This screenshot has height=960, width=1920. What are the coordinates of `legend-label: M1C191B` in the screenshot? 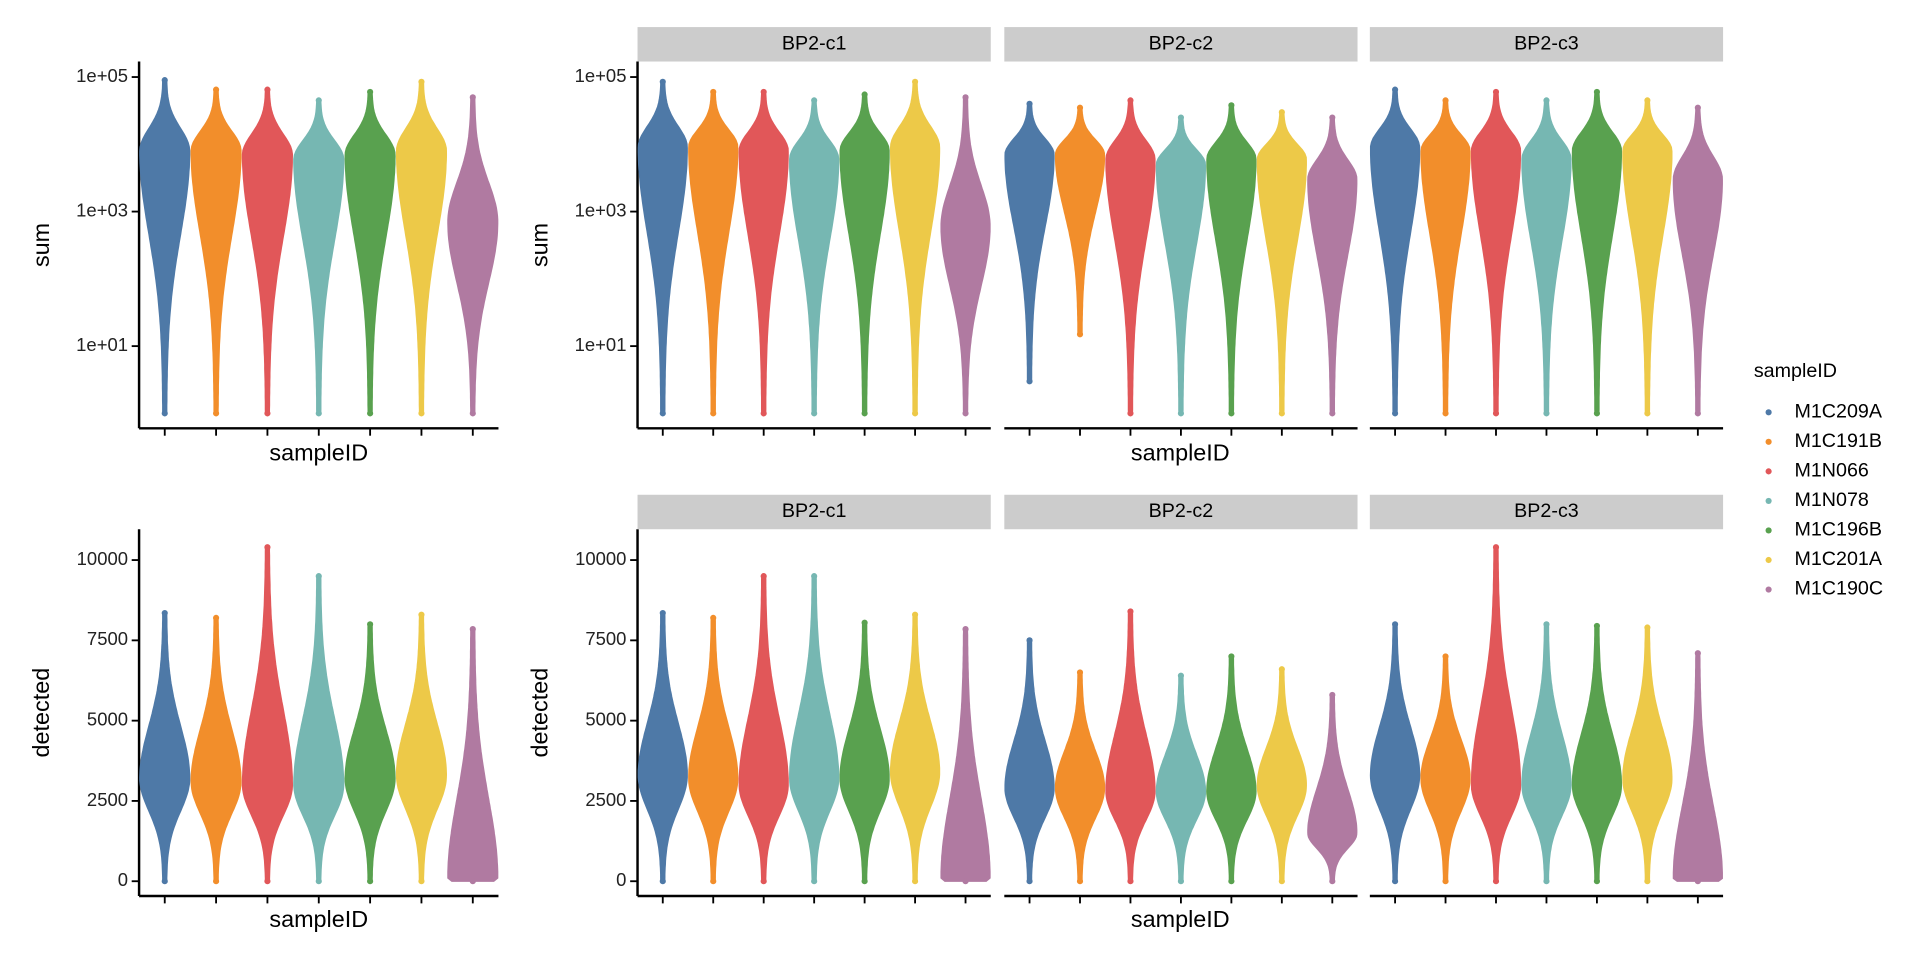 It's located at (1838, 441).